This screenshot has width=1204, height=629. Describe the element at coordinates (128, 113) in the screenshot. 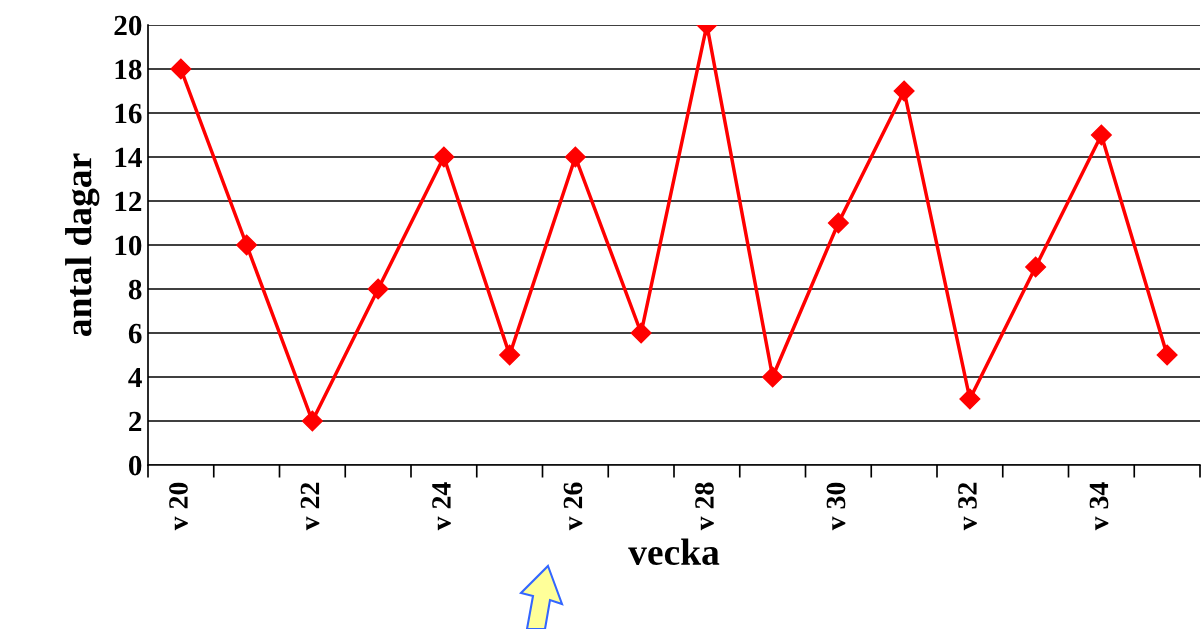

I see `y-tick-label: 16` at that location.